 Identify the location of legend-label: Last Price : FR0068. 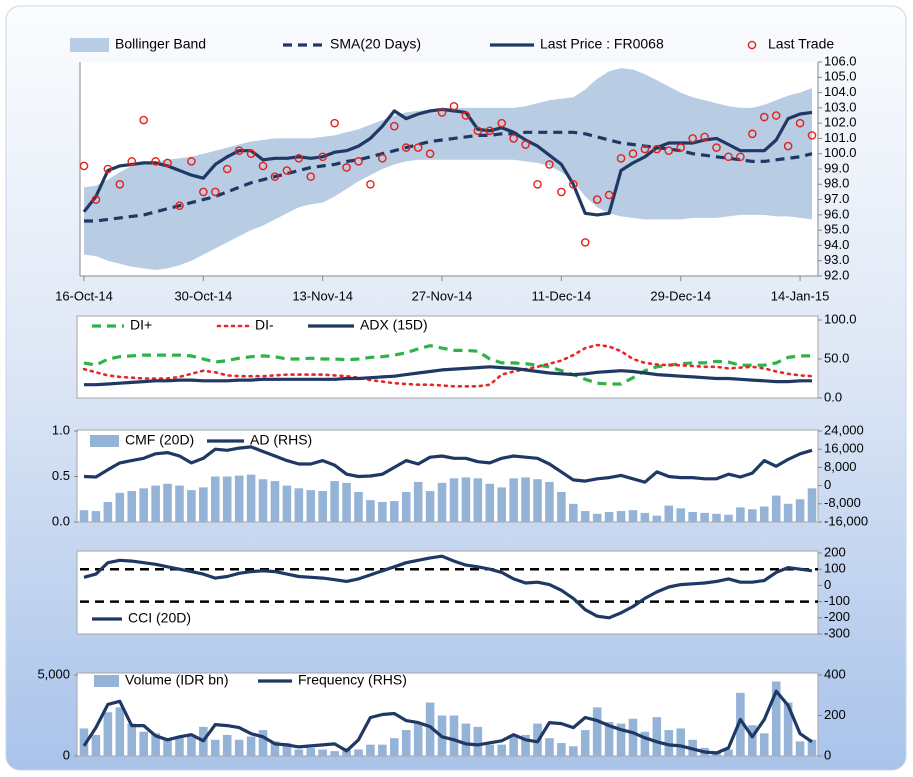
(602, 44).